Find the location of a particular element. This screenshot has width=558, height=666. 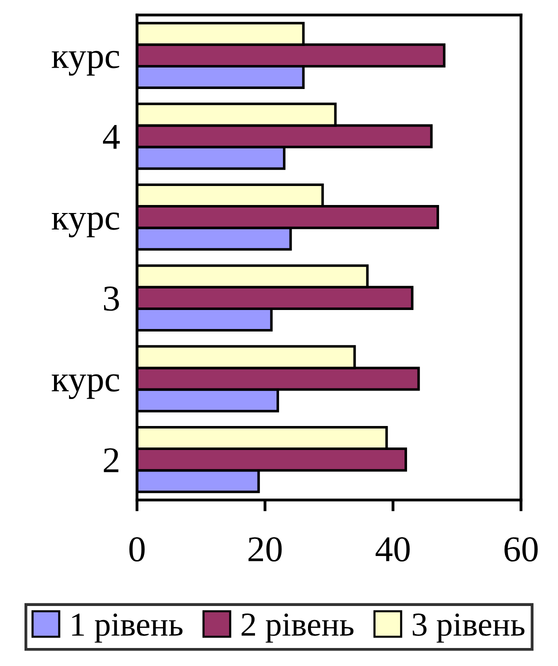

y-tick-label: 4 is located at coordinates (111, 137).